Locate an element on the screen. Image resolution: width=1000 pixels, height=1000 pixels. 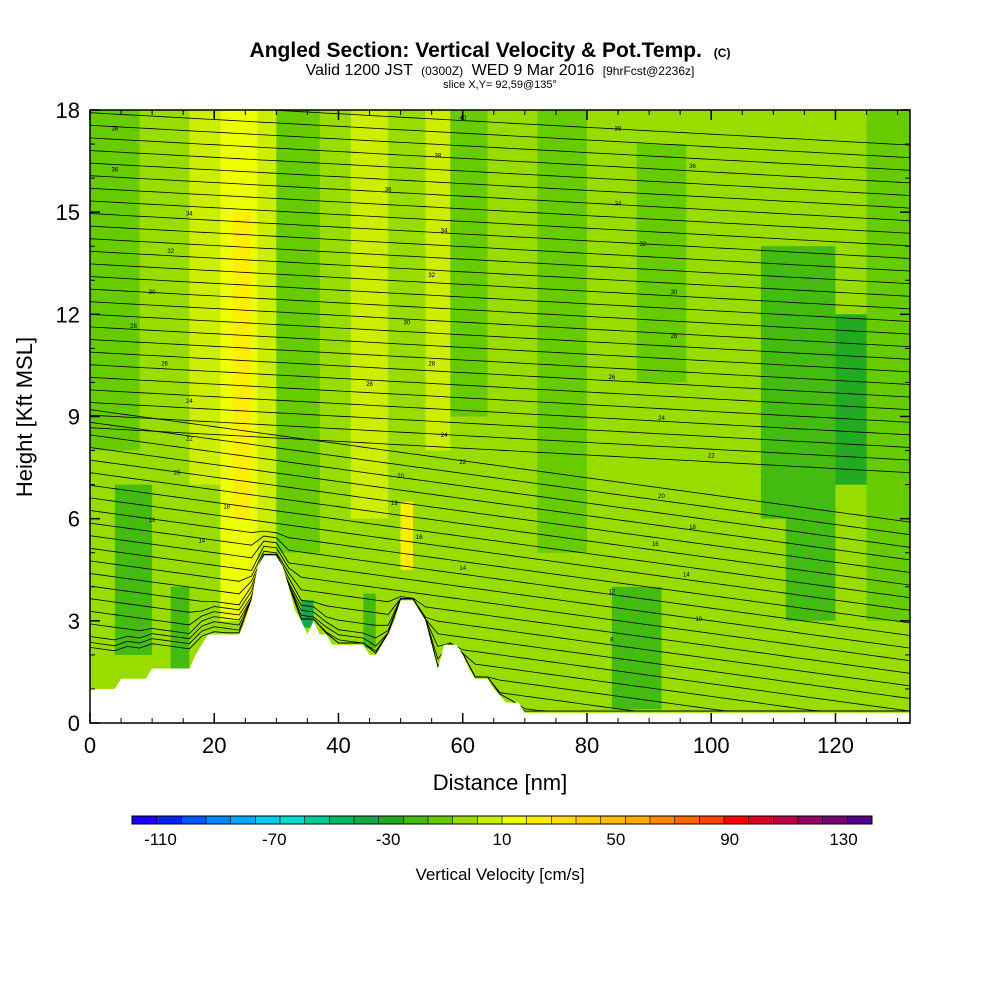
isentrope-label: 8 is located at coordinates (612, 640).